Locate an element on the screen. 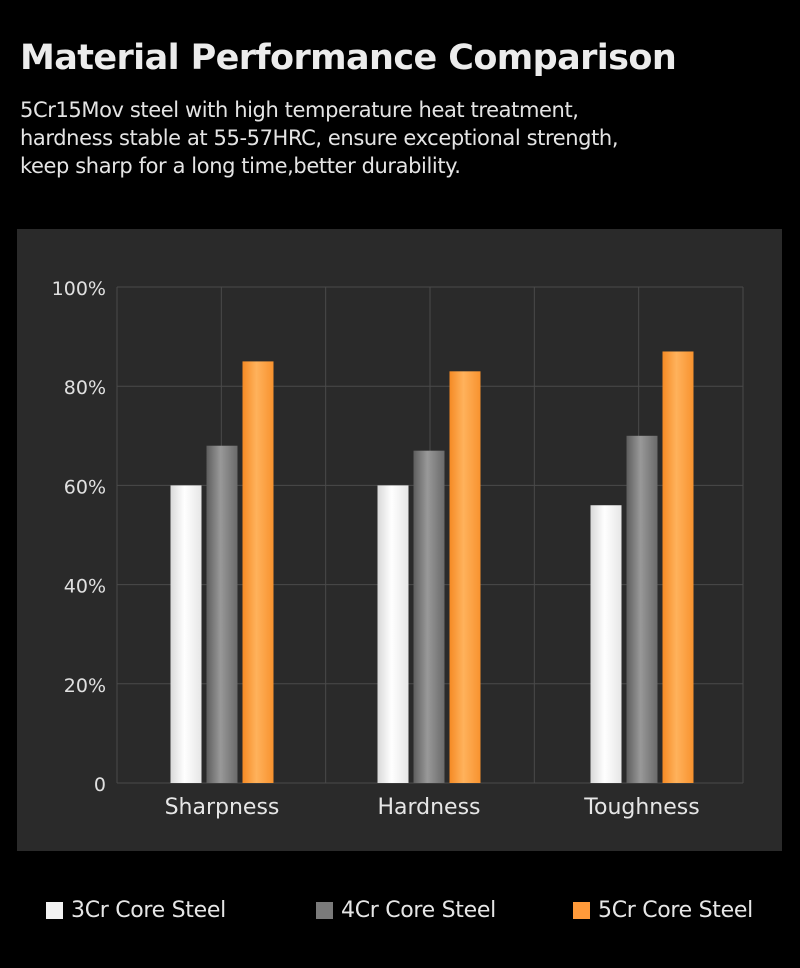 This screenshot has height=968, width=800. bar-toughness-4cr is located at coordinates (642, 609).